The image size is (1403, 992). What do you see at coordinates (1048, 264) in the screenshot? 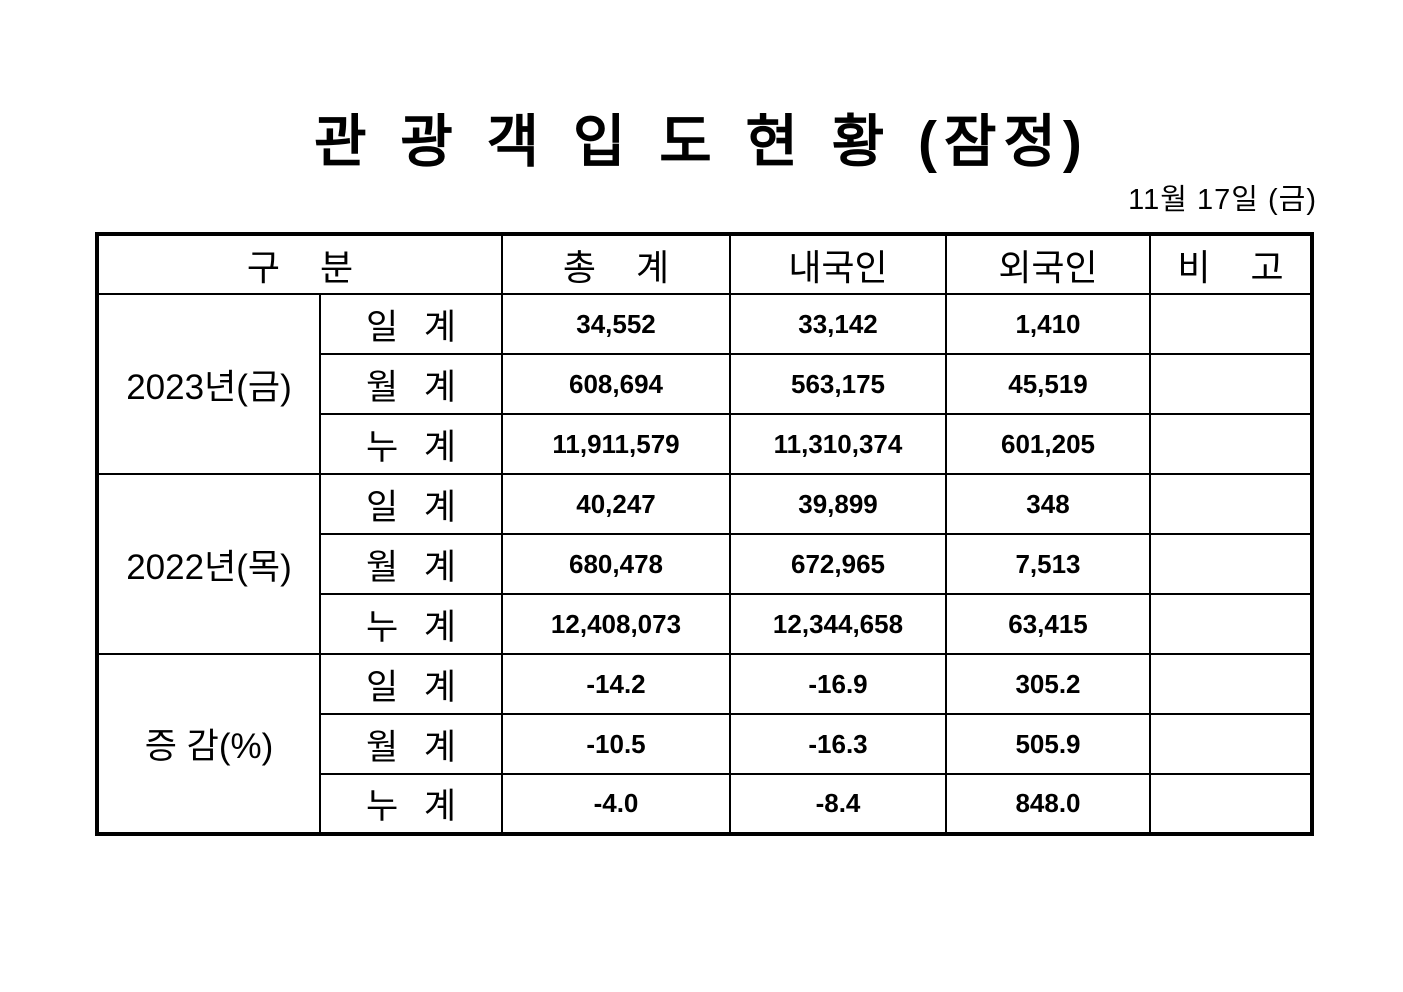
I see `header-foreign: 외국인` at bounding box center [1048, 264].